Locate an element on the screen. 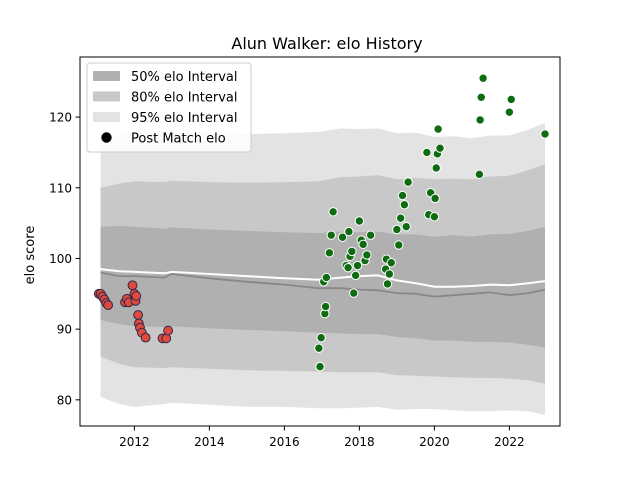  legend-label: 95% elo Interval is located at coordinates (184, 118).